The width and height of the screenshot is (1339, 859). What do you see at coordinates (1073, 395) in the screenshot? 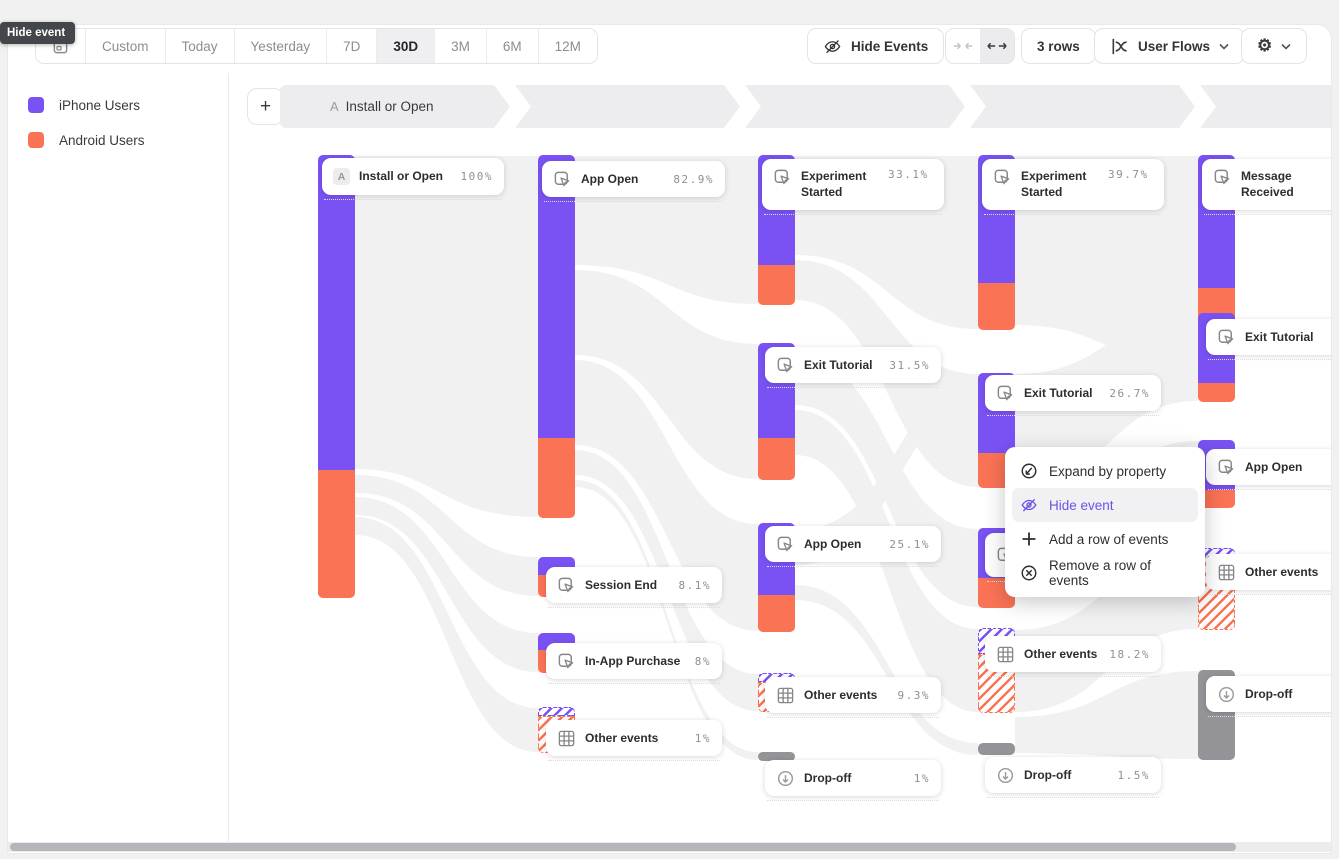
I see `flow-node-exit-tutorial: Exit Tutorial 26.7%` at bounding box center [1073, 395].